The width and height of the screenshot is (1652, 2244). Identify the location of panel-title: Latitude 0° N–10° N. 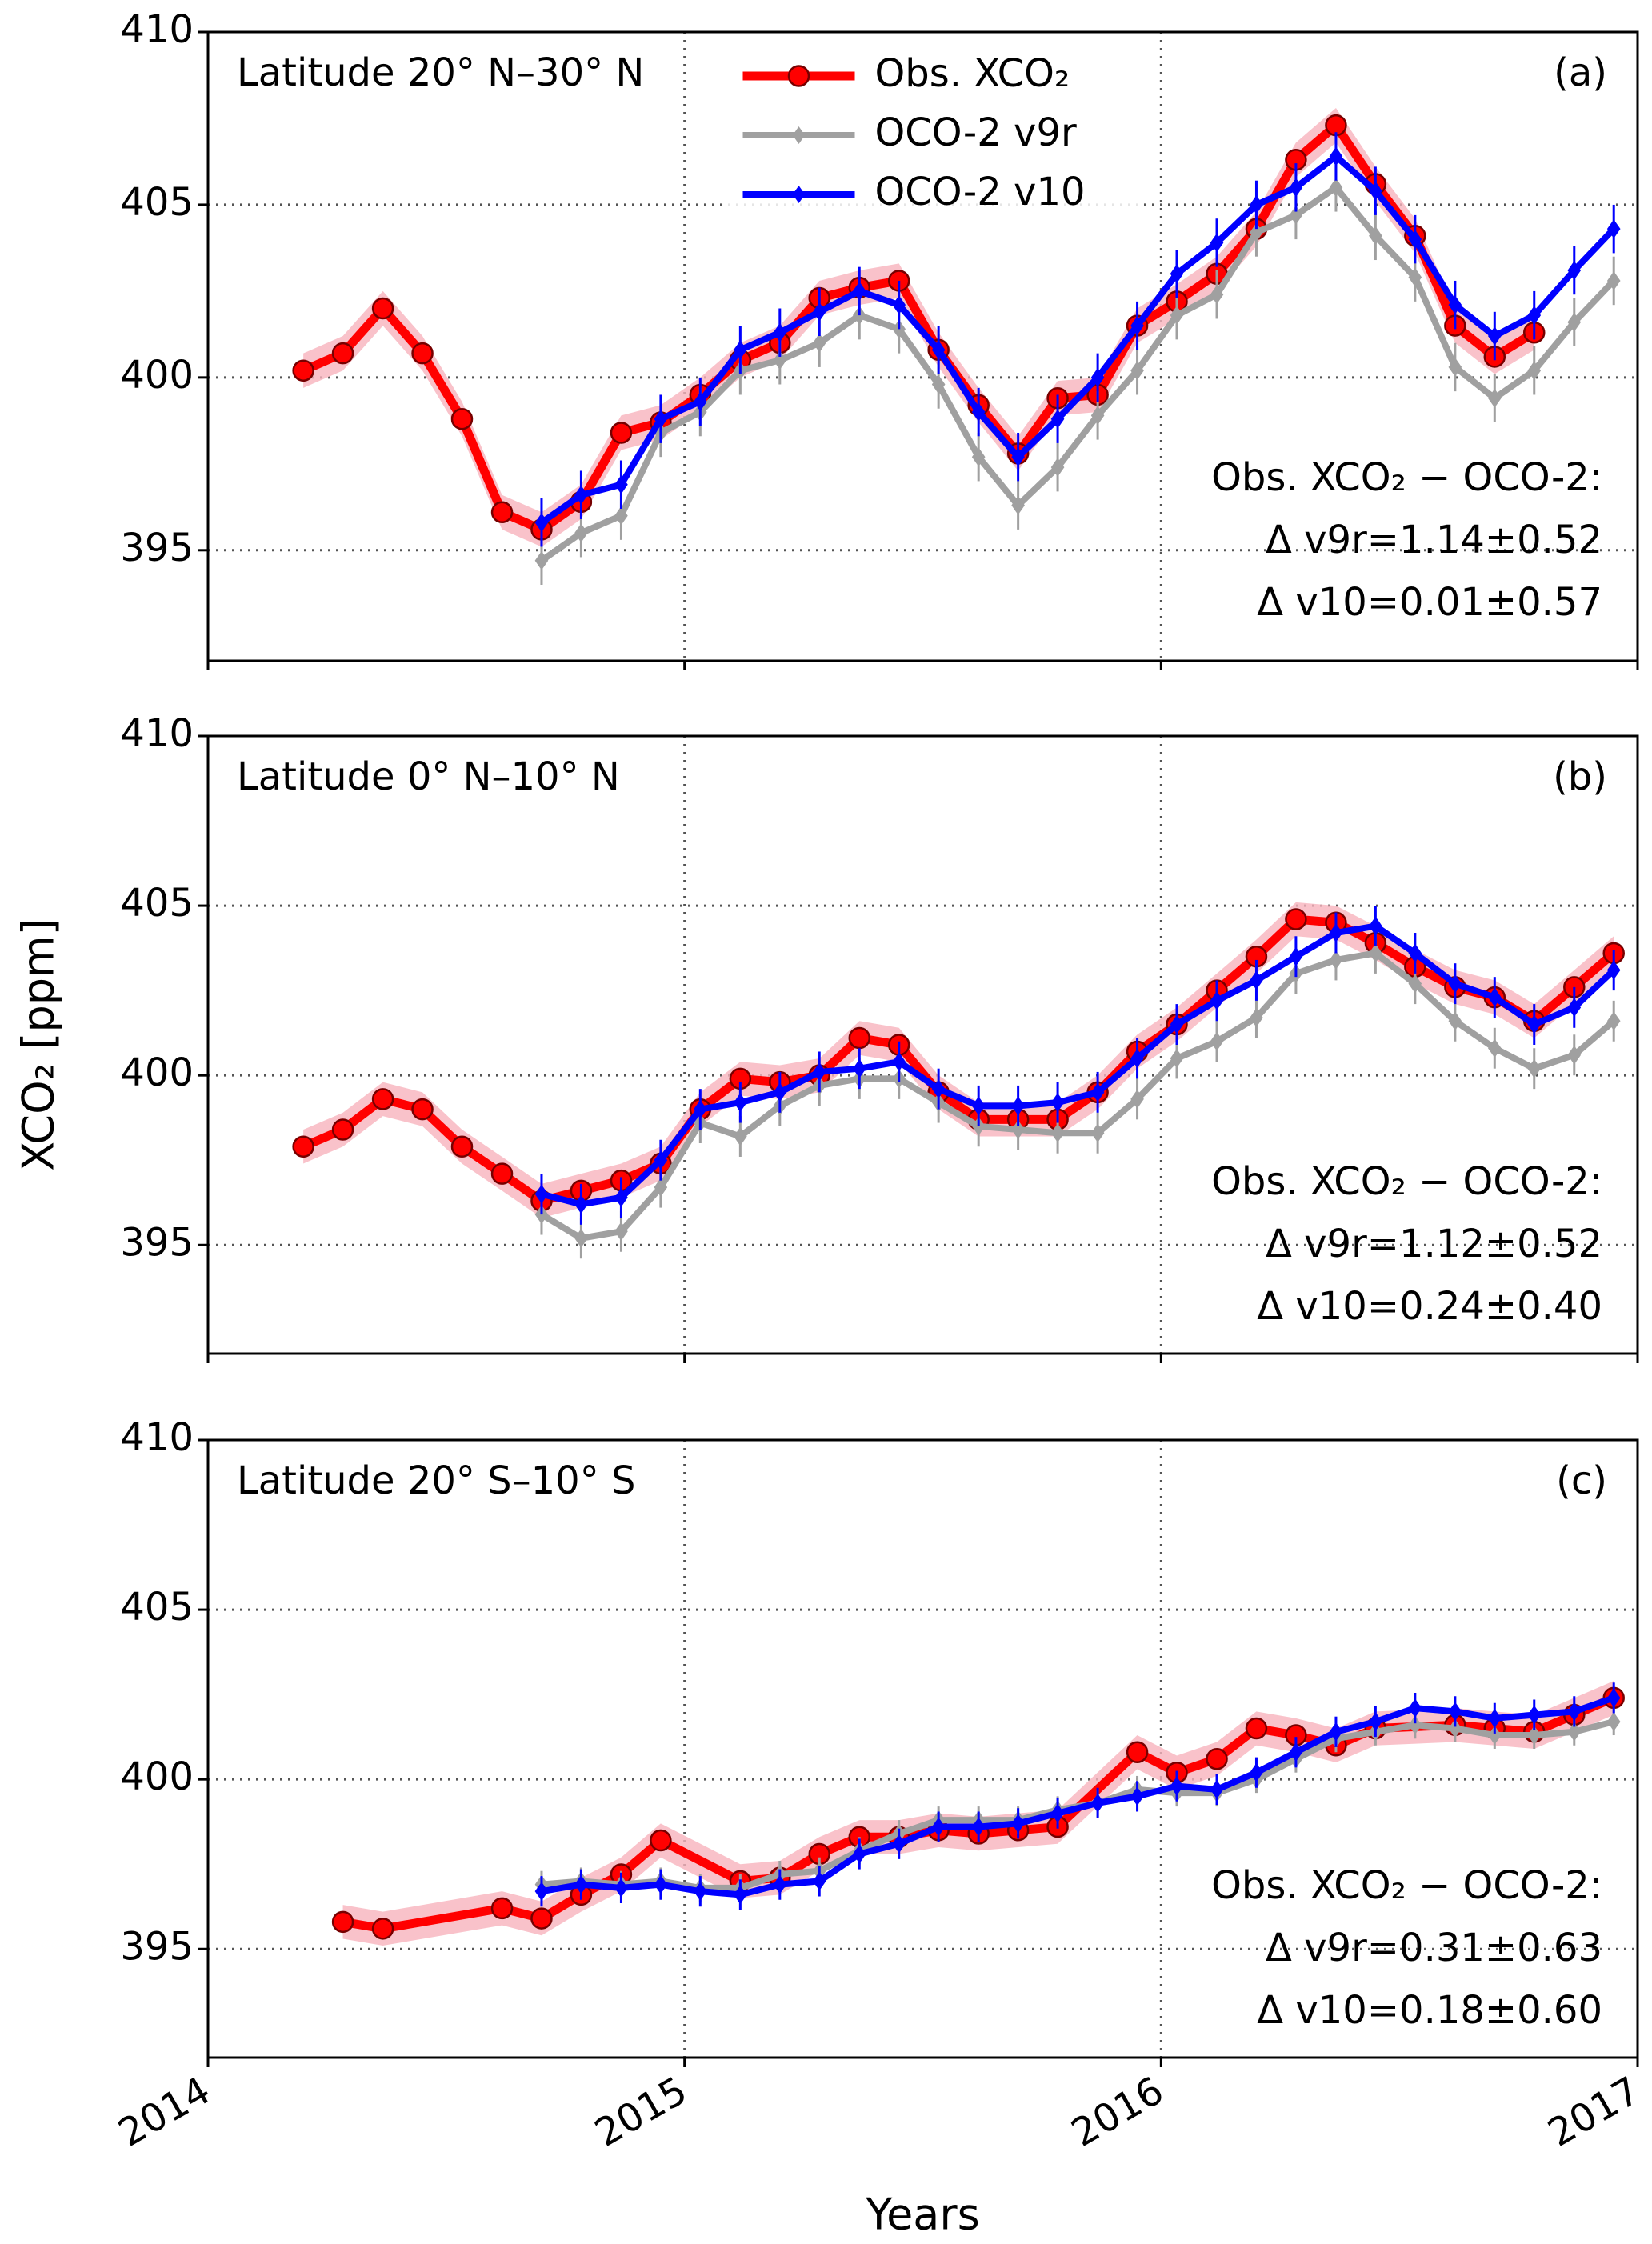
(428, 776).